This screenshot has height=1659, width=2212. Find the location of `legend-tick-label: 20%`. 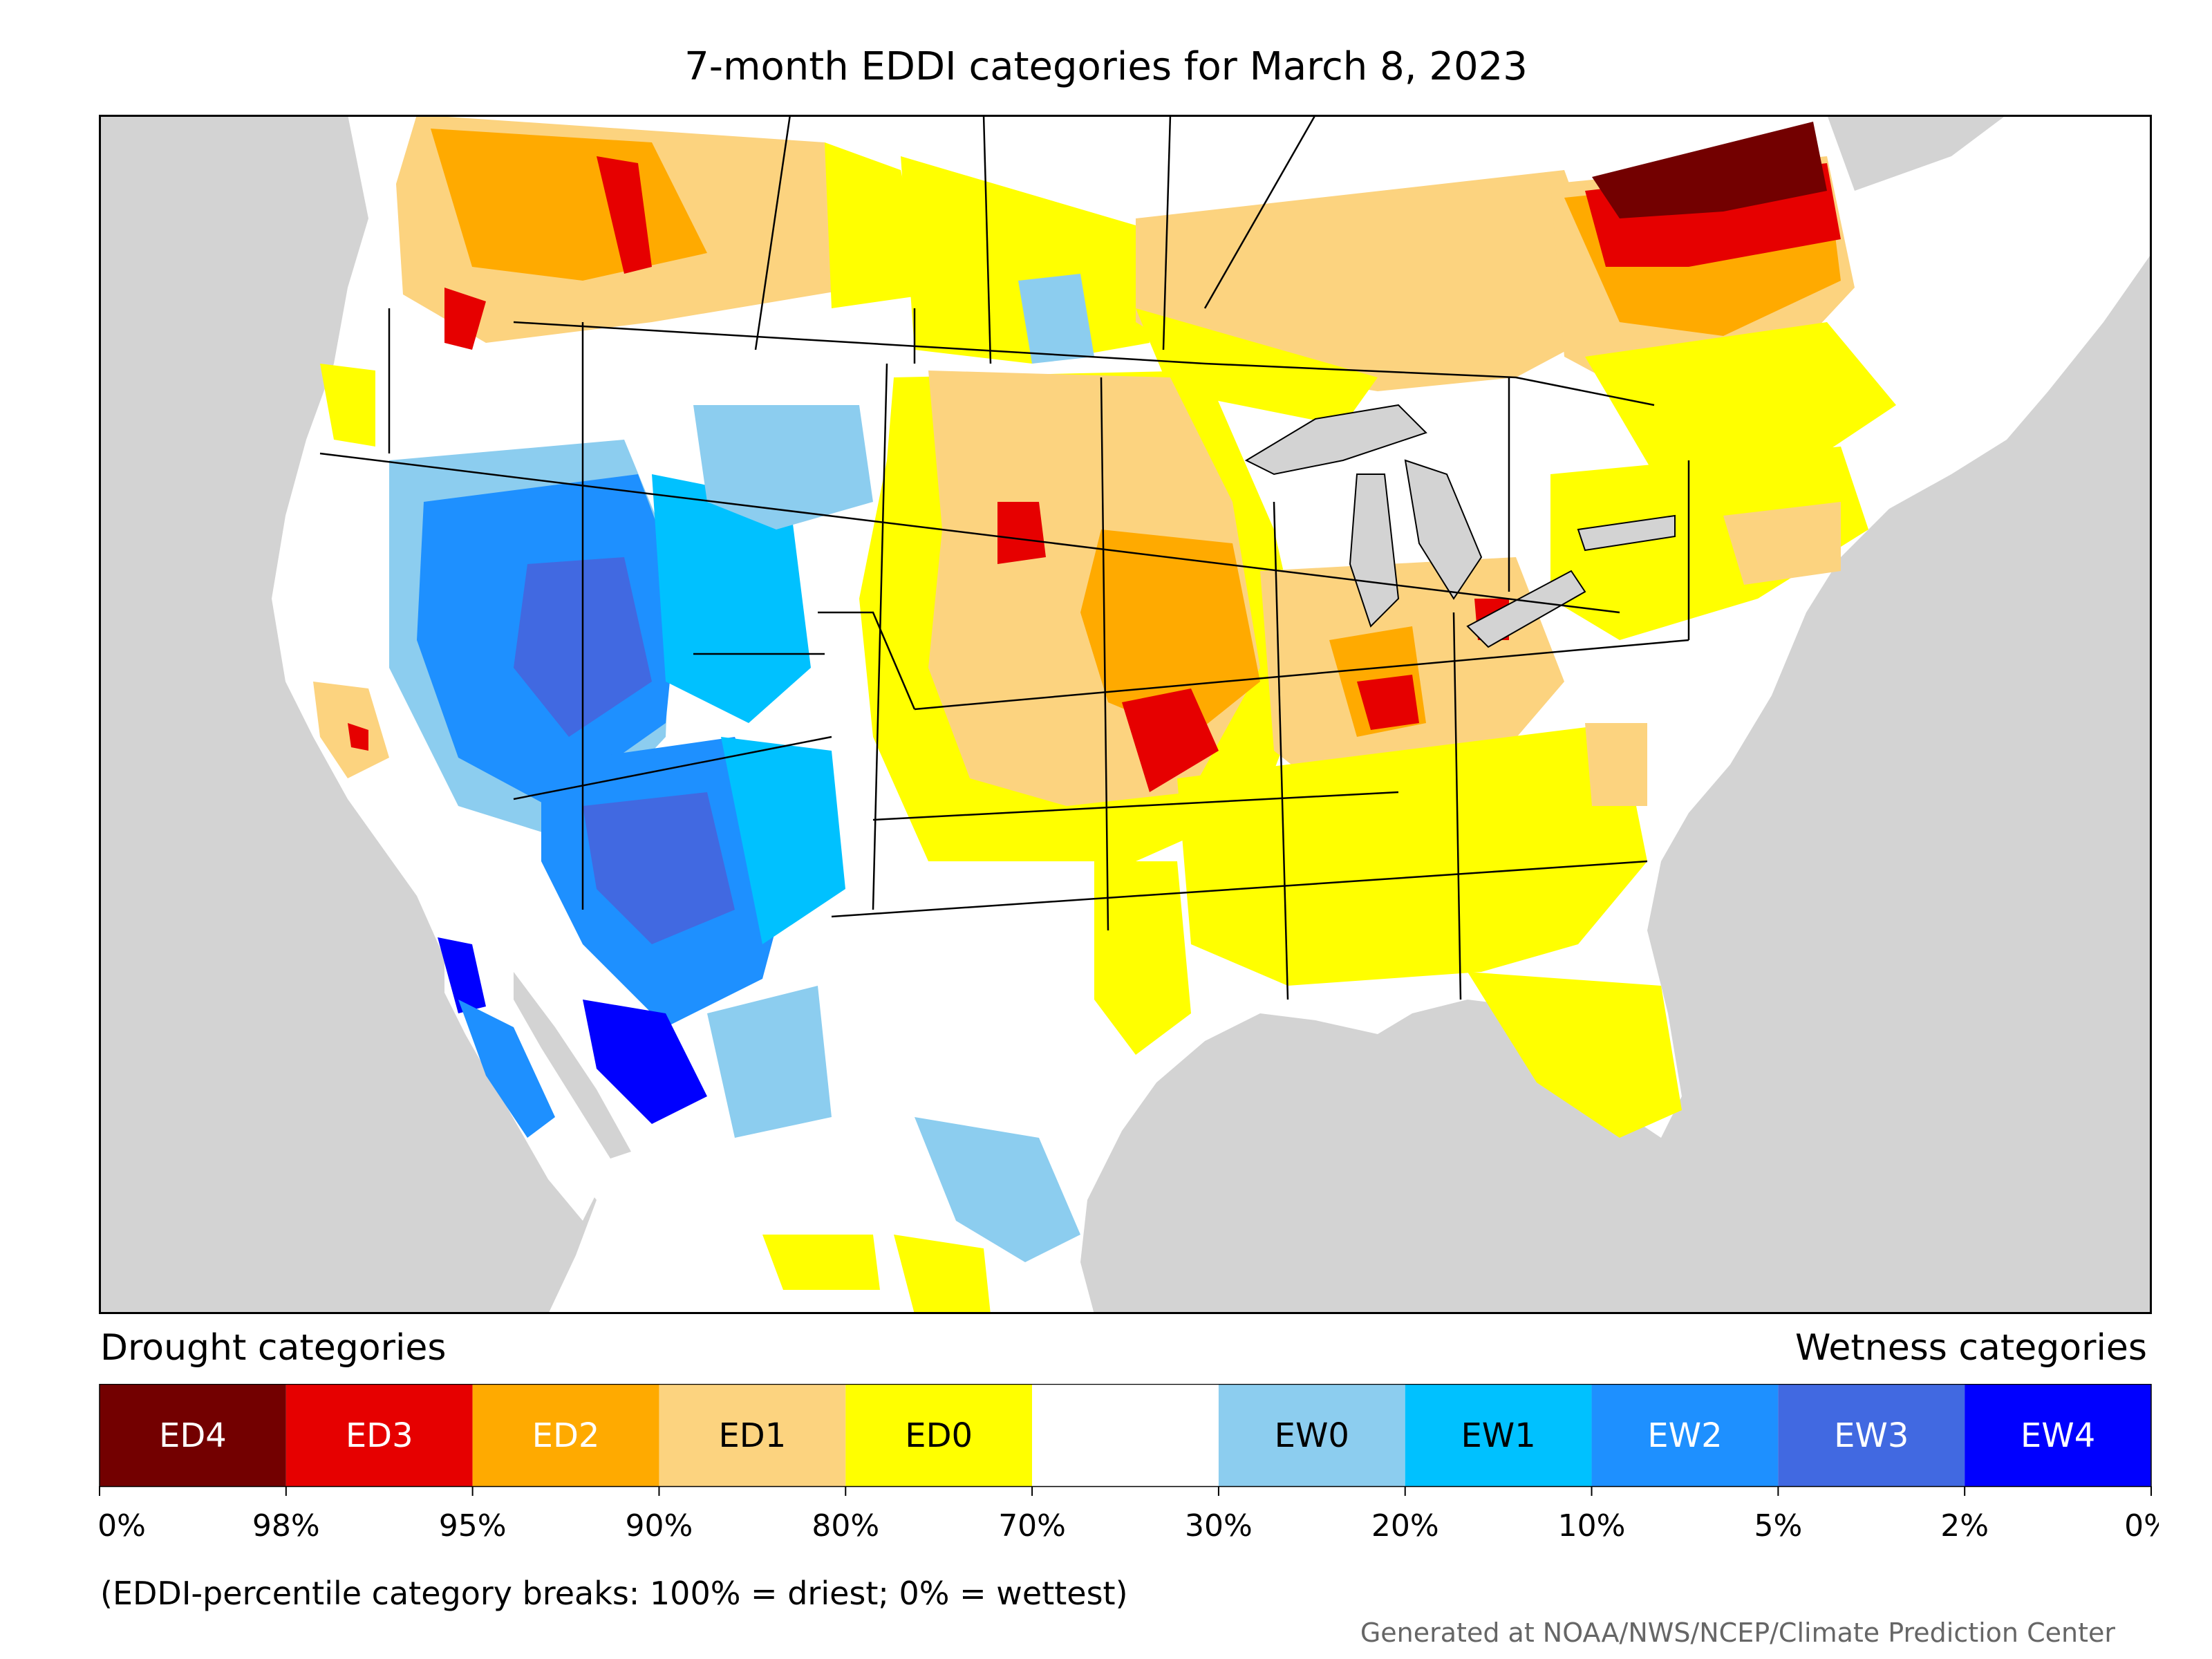

legend-tick-label: 20% is located at coordinates (1405, 1526).